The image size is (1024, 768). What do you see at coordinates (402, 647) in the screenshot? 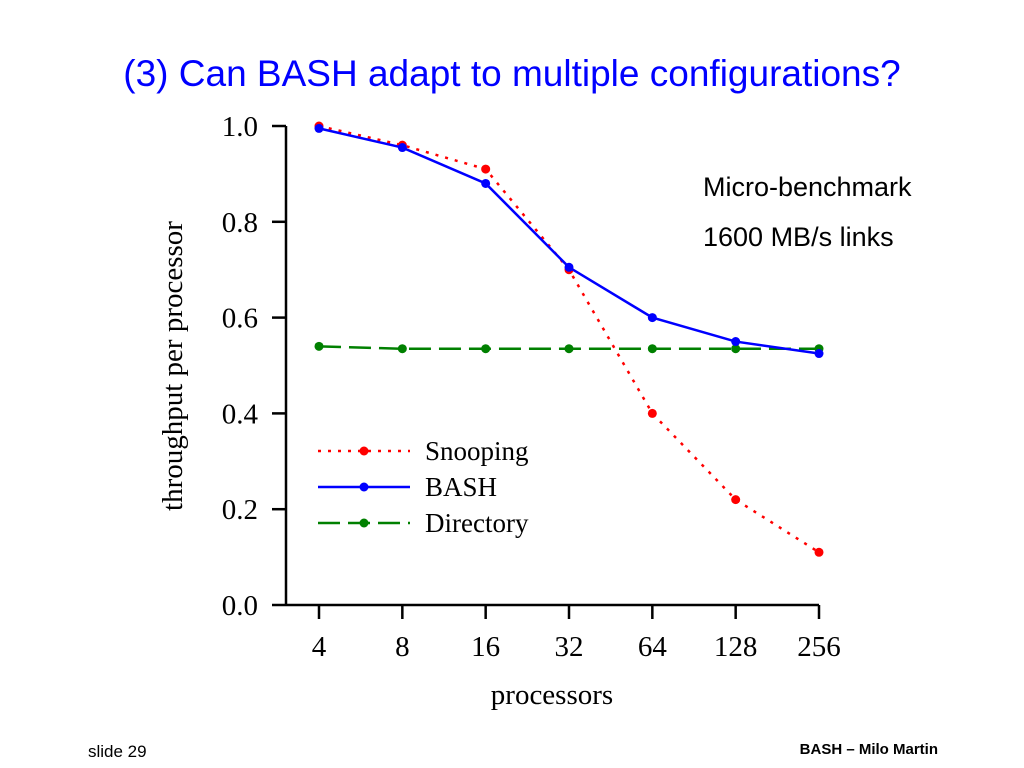
I see `x-tick-label: 8` at bounding box center [402, 647].